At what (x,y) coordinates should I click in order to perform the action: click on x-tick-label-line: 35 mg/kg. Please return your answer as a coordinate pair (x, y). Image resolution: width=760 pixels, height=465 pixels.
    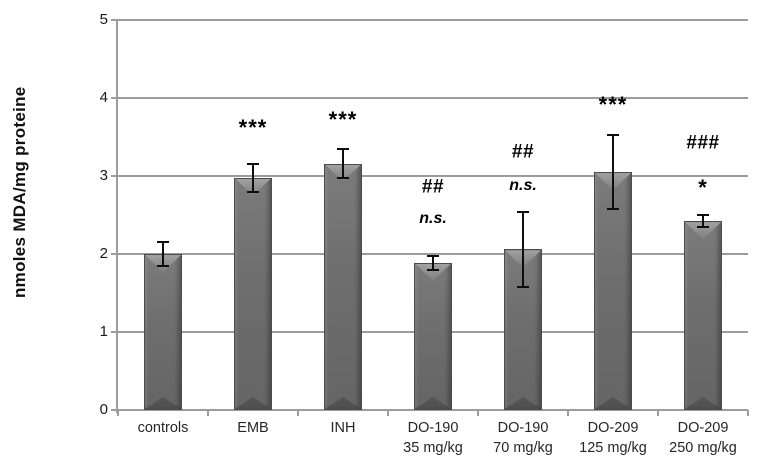
    Looking at the image, I should click on (433, 448).